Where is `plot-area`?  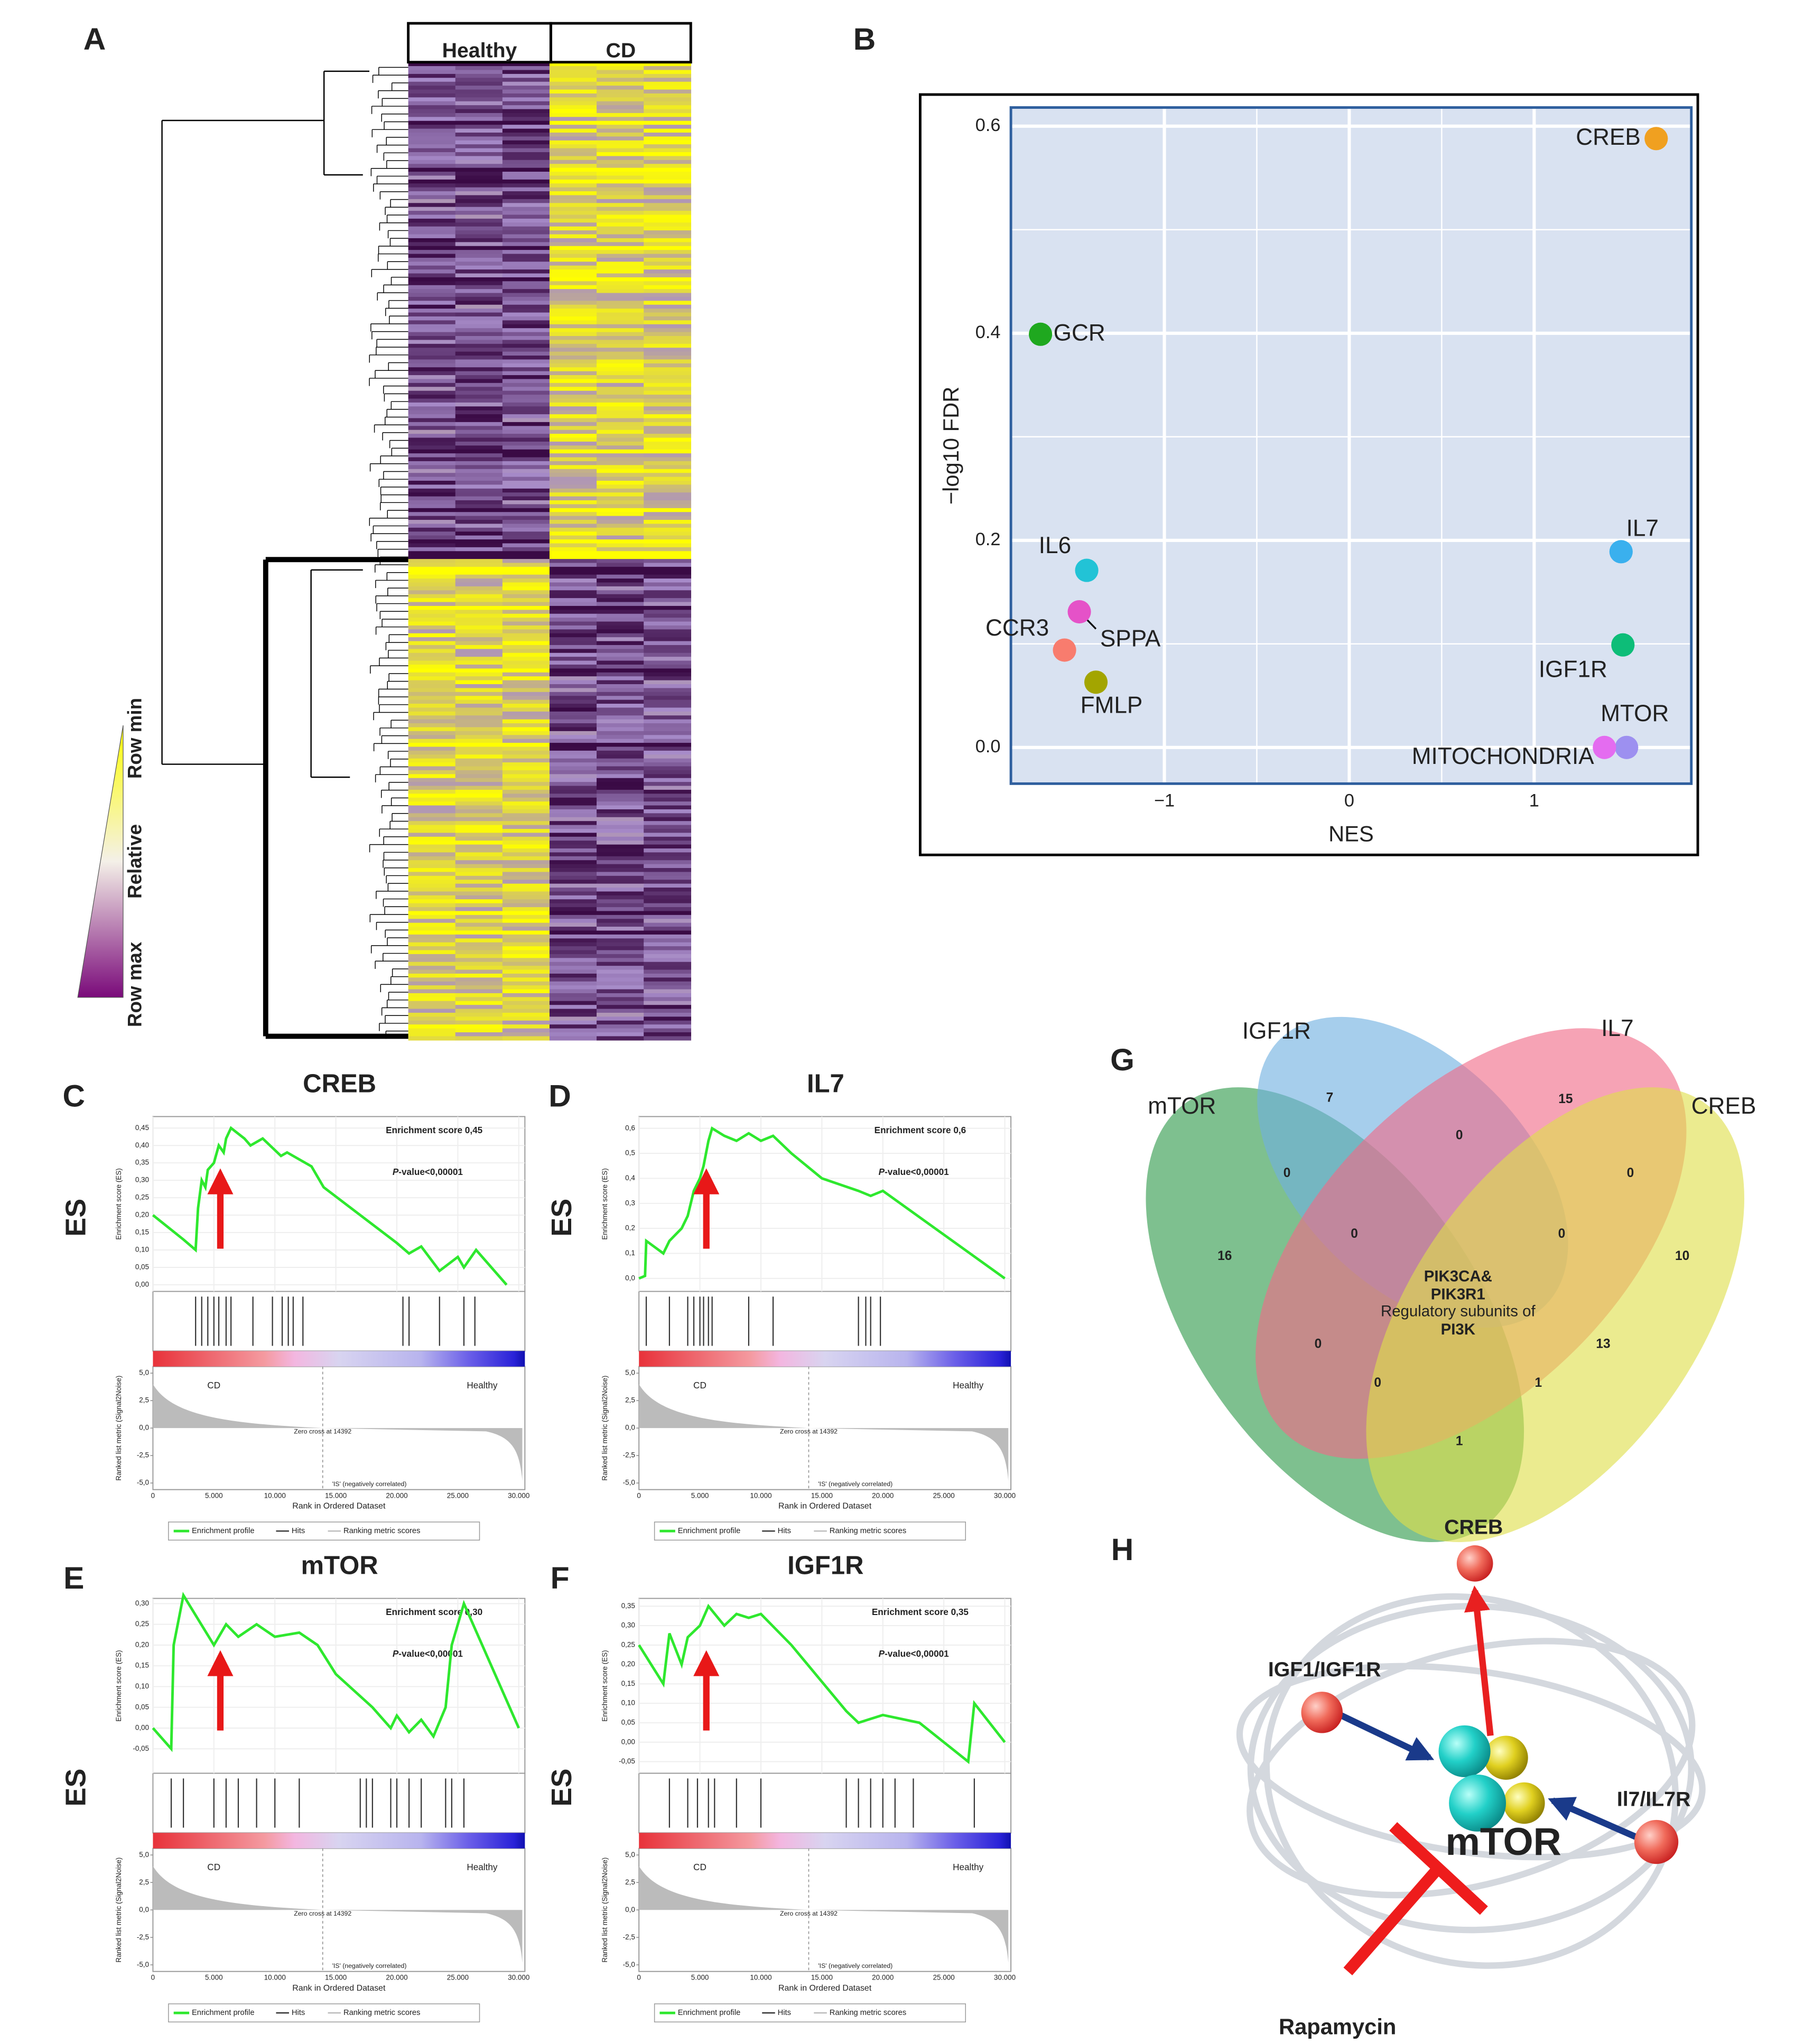
plot-area is located at coordinates (1351, 445).